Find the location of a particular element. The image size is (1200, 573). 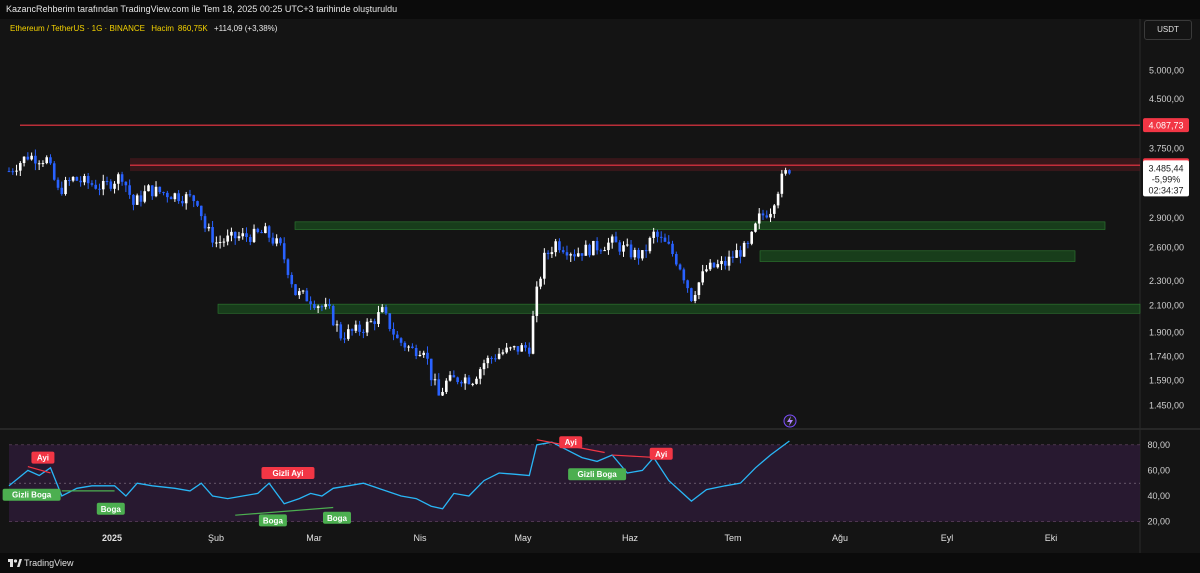

price-tick-label: 5.000,00 is located at coordinates (1166, 71).